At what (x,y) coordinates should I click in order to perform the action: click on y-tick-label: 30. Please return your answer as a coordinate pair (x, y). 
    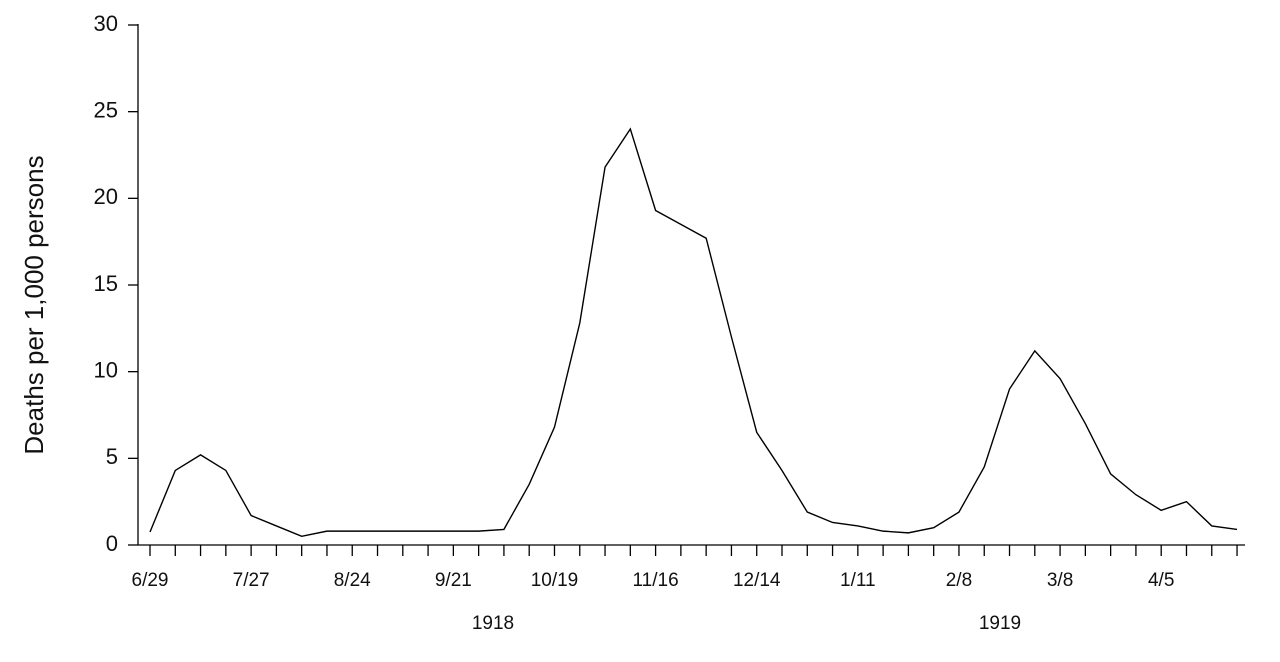
    Looking at the image, I should click on (106, 23).